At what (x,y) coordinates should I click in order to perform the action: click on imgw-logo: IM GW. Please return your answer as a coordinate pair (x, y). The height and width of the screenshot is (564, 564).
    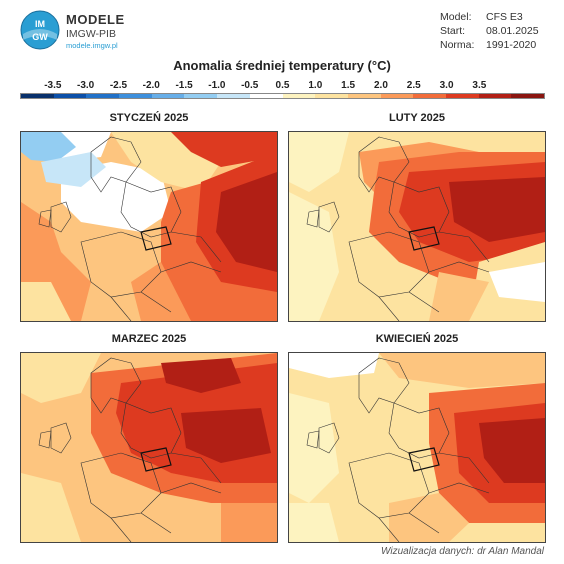
    Looking at the image, I should click on (40, 30).